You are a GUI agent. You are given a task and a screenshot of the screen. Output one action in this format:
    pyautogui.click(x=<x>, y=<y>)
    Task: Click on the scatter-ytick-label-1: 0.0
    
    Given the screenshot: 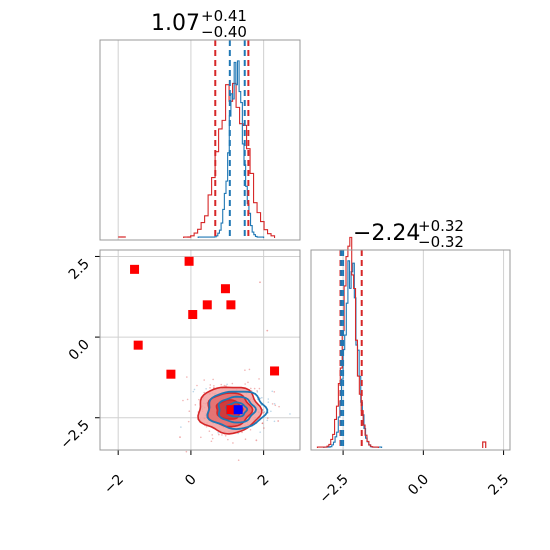 What is the action you would take?
    pyautogui.click(x=79, y=350)
    